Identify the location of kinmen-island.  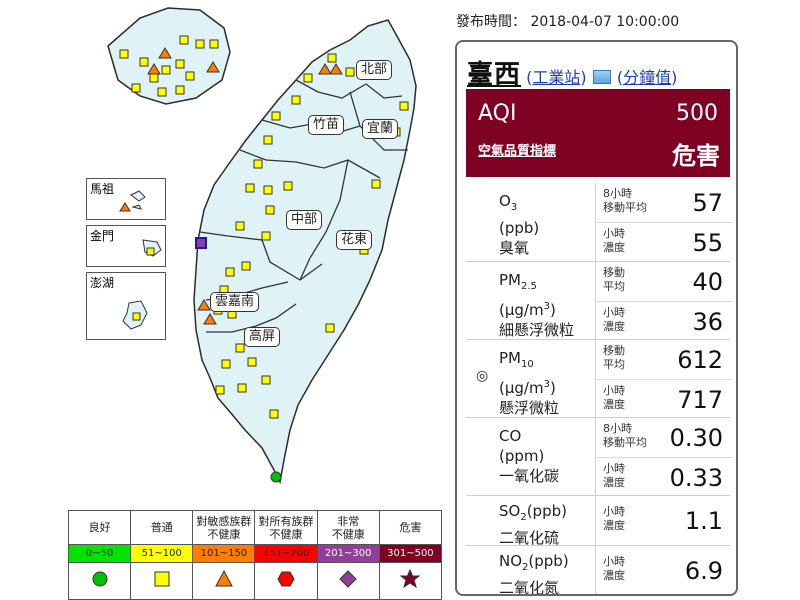
(152, 248).